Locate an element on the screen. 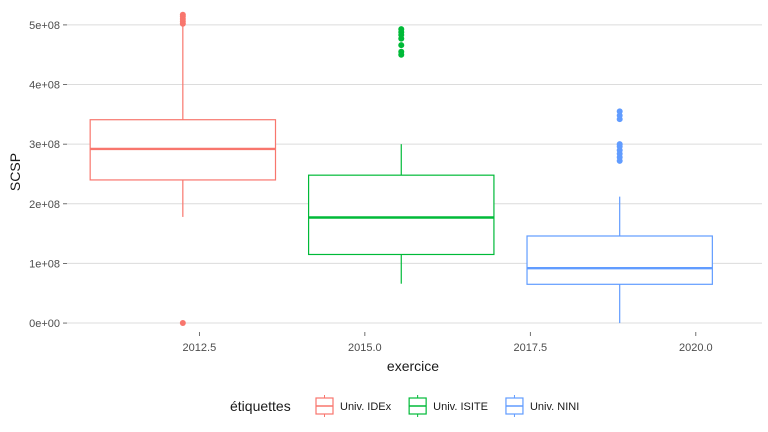 This screenshot has width=768, height=432. legend-title: étiquettes is located at coordinates (260, 406).